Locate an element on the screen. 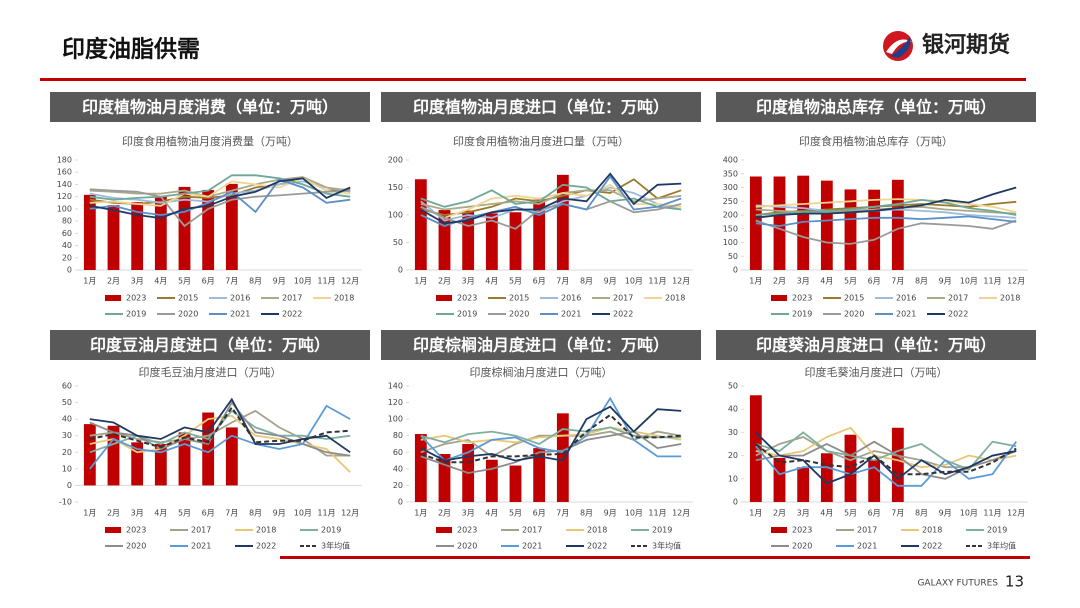 This screenshot has width=1080, height=608. legend-label: 2022 is located at coordinates (932, 546).